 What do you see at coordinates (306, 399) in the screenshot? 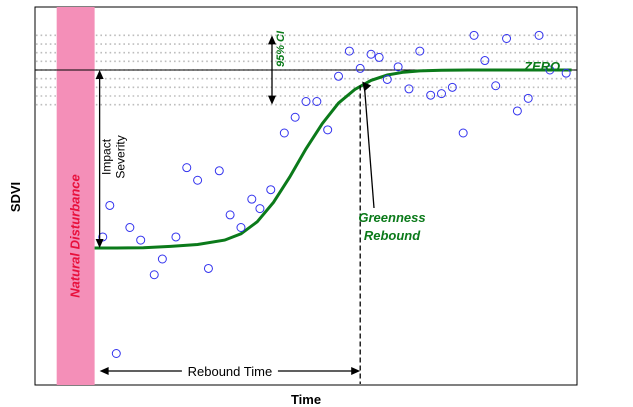
I see `x-axis-title: Time` at bounding box center [306, 399].